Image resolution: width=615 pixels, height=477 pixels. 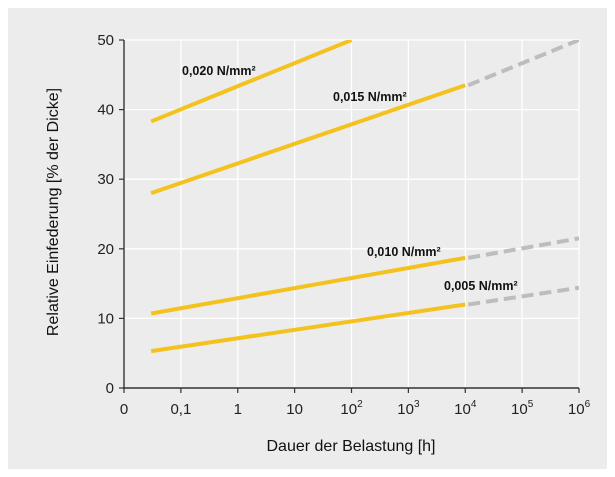 I want to click on series-label-1: 0,020 N/mm², so click(x=219, y=71).